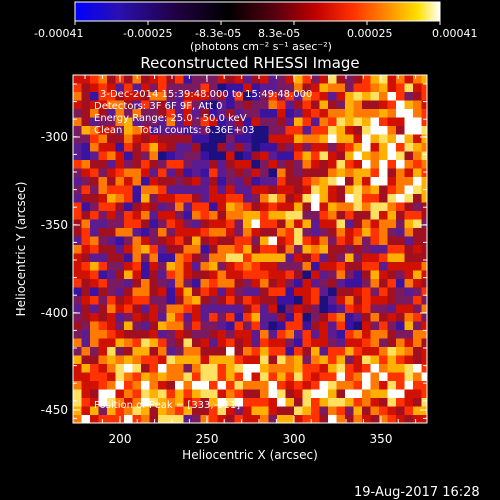  I want to click on colorbar-tick-label: -0.00041, so click(58, 33).